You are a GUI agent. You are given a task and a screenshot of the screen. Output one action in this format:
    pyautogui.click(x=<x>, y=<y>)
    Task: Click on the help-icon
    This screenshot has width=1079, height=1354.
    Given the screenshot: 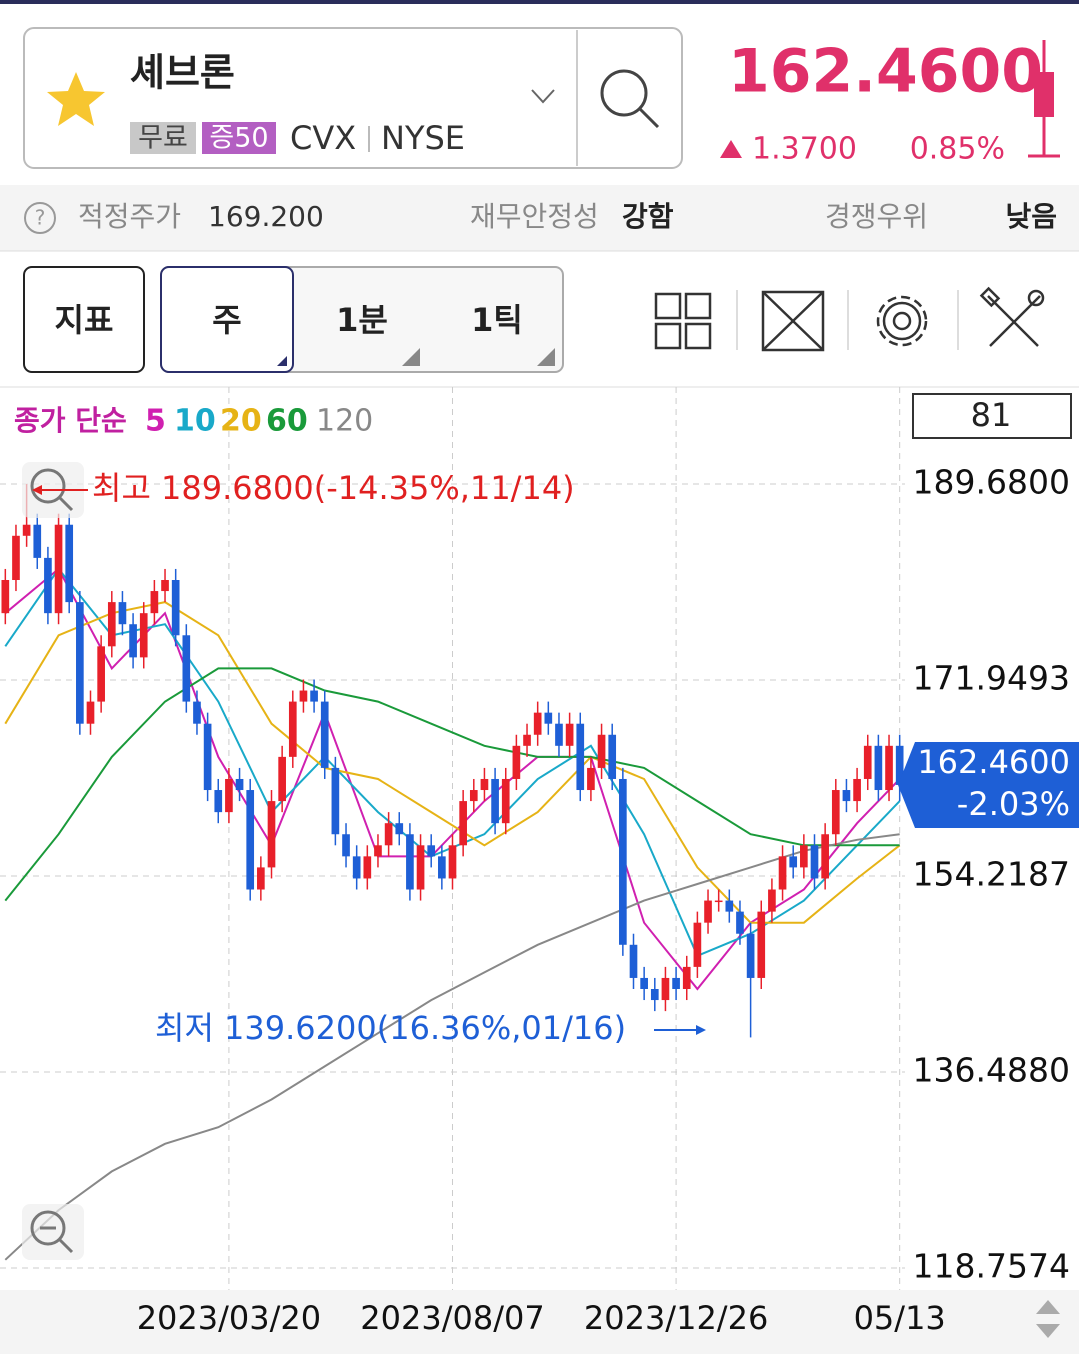 What is the action you would take?
    pyautogui.click(x=40, y=218)
    